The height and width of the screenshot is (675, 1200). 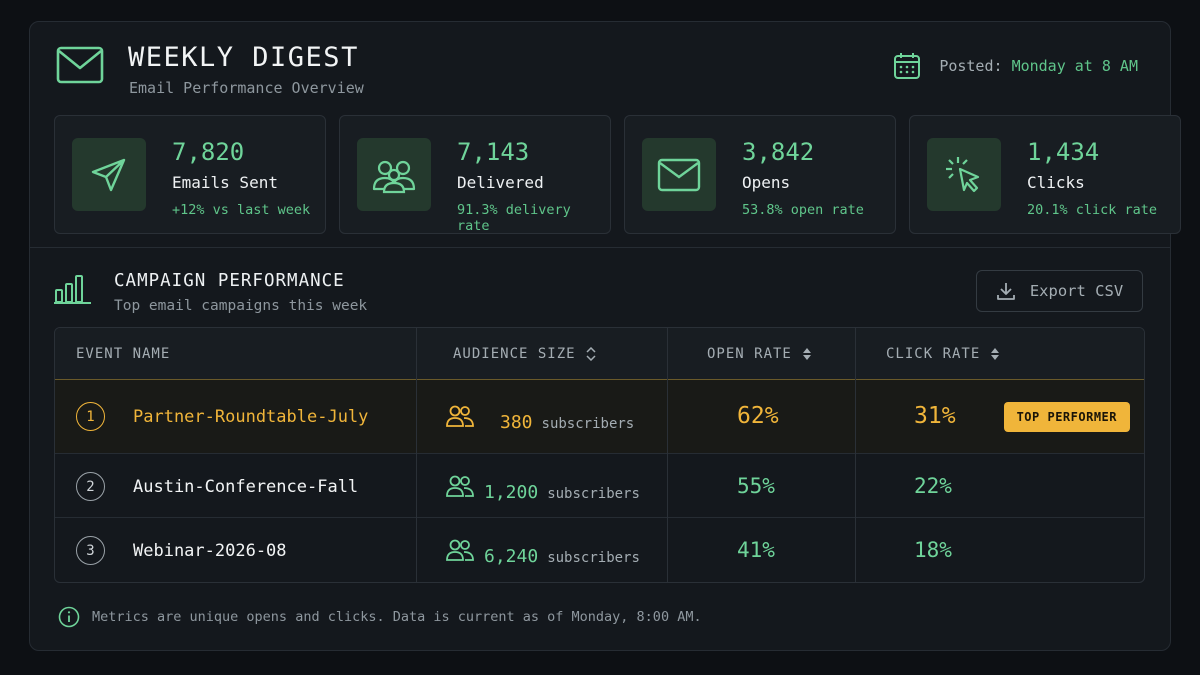 What do you see at coordinates (123, 354) in the screenshot?
I see `column-header-event-name: EVENT NAME` at bounding box center [123, 354].